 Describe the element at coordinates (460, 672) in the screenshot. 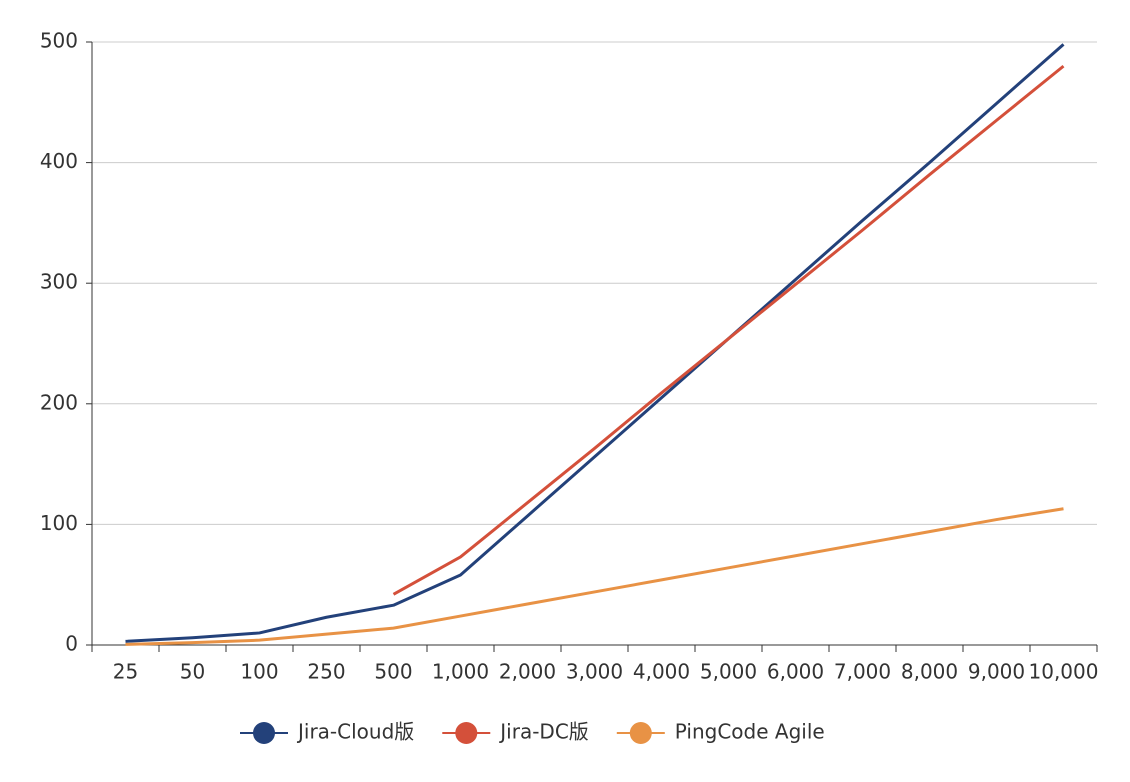

I see `x-tick-label: 1,000` at that location.